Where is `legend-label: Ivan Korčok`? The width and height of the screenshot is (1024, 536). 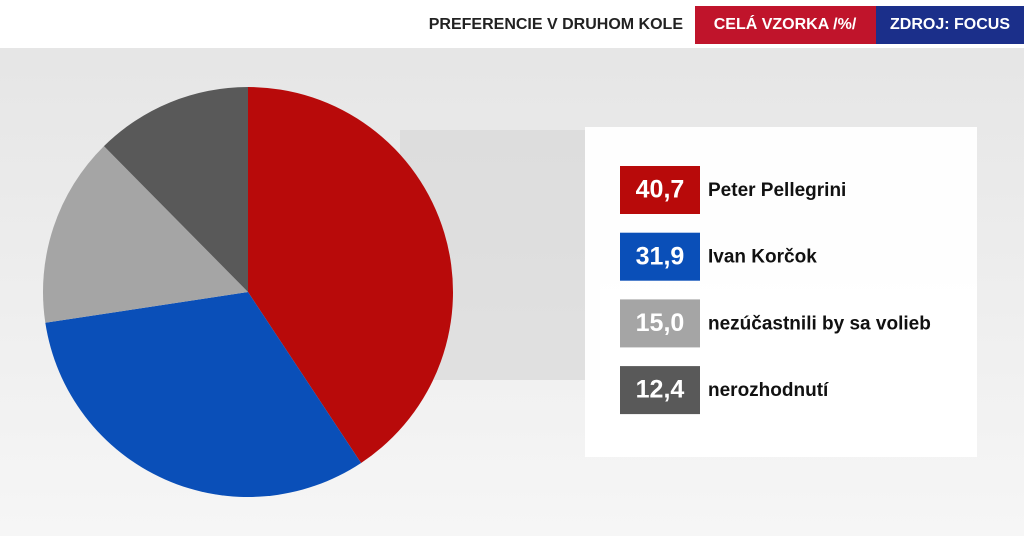
legend-label: Ivan Korčok is located at coordinates (762, 257).